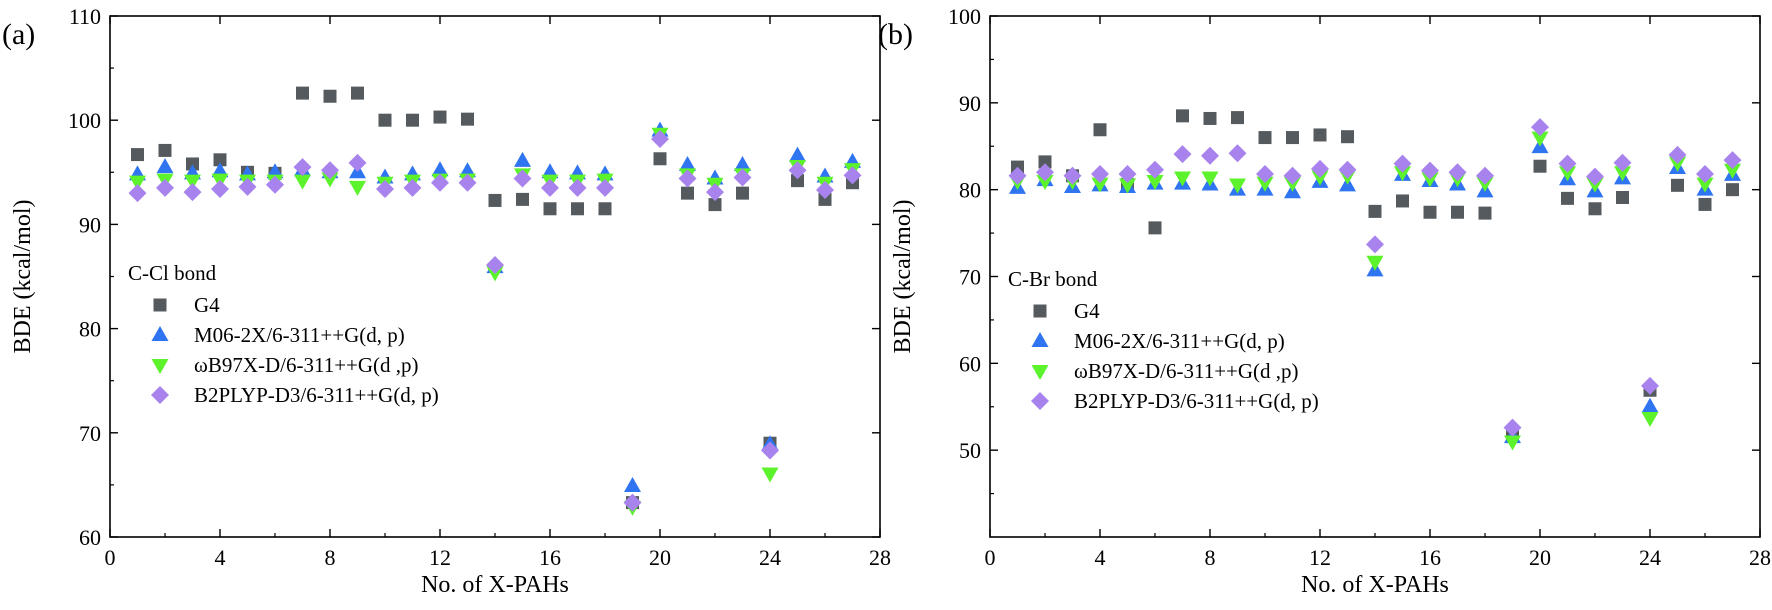 The height and width of the screenshot is (610, 1772). Describe the element at coordinates (964, 16) in the screenshot. I see `y-tick-label: 100` at that location.